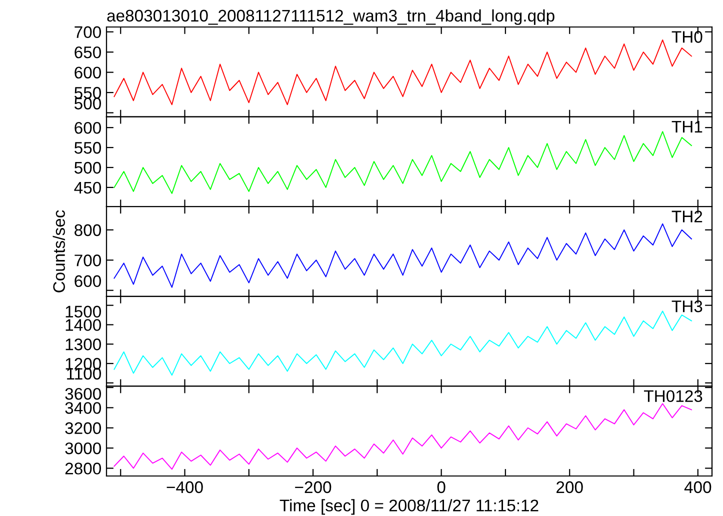 This screenshot has width=723, height=516. What do you see at coordinates (687, 126) in the screenshot?
I see `series-label: TH1` at bounding box center [687, 126].